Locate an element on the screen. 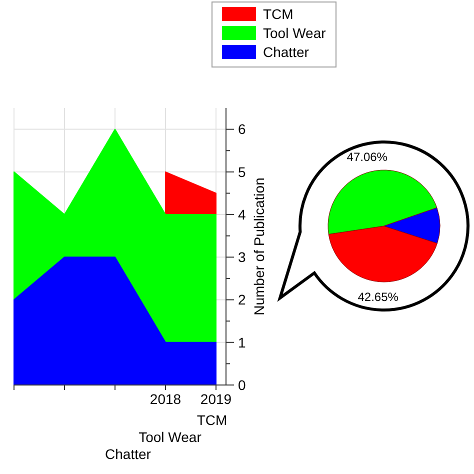 This screenshot has width=474, height=474. y-tick-label: 2 is located at coordinates (242, 300).